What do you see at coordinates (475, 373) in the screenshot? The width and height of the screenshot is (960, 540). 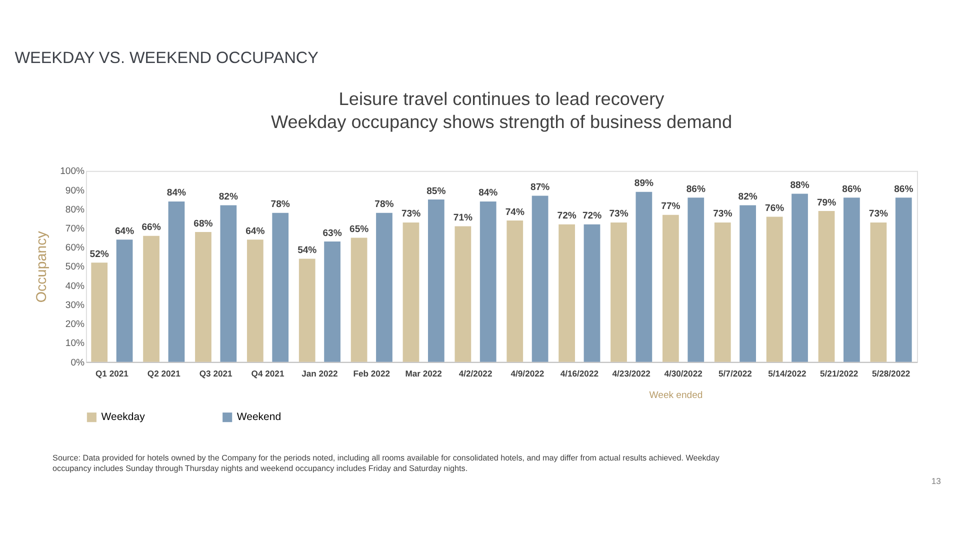 I see `x-tick-label: 4/2/2022` at bounding box center [475, 373].